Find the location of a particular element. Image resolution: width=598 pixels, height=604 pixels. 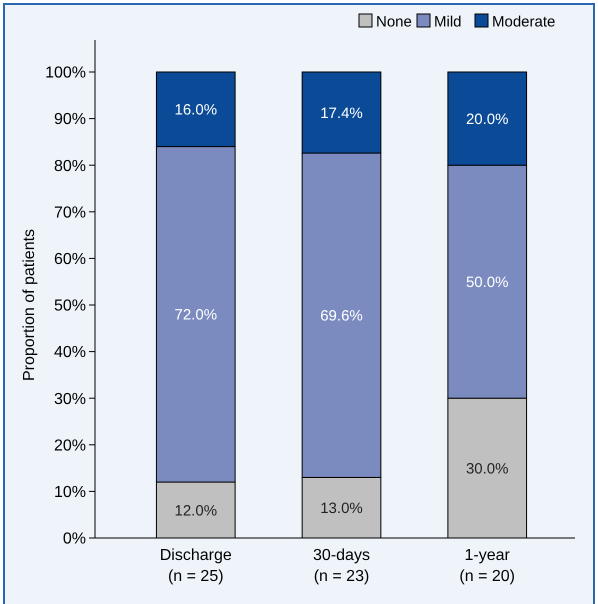

y-tick-label: 20% is located at coordinates (70, 445).